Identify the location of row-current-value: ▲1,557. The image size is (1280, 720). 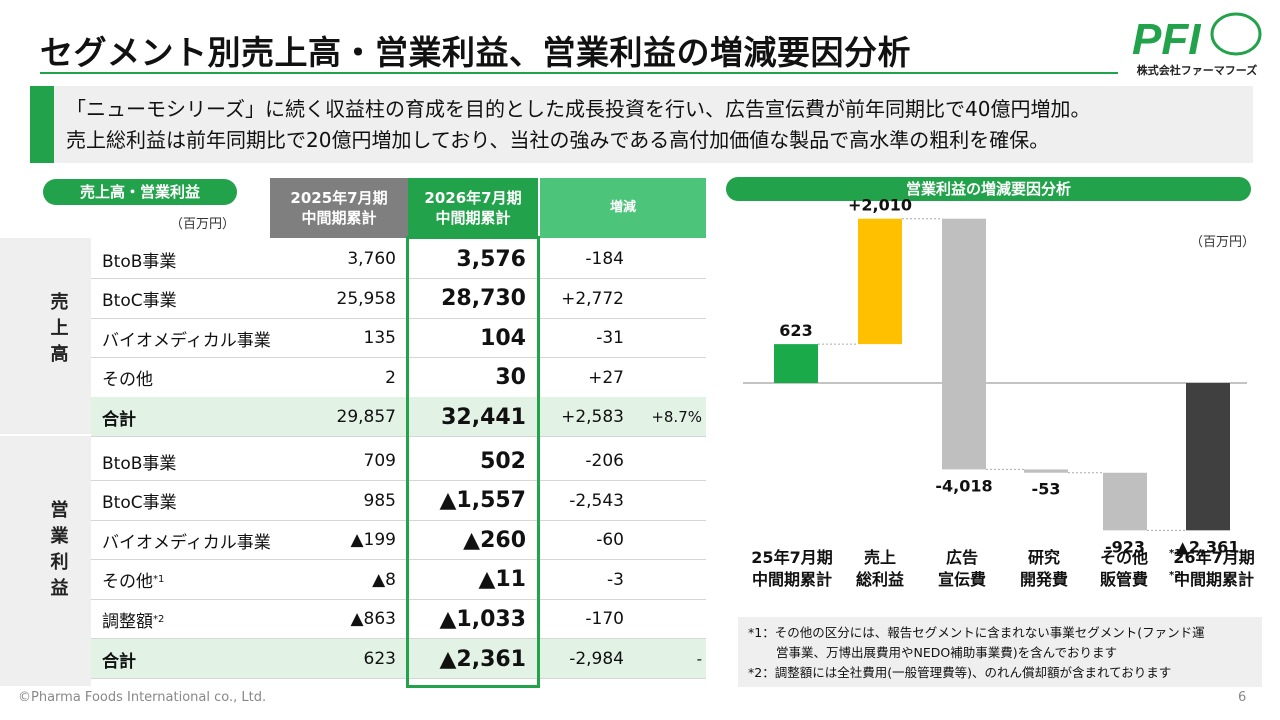
(482, 501).